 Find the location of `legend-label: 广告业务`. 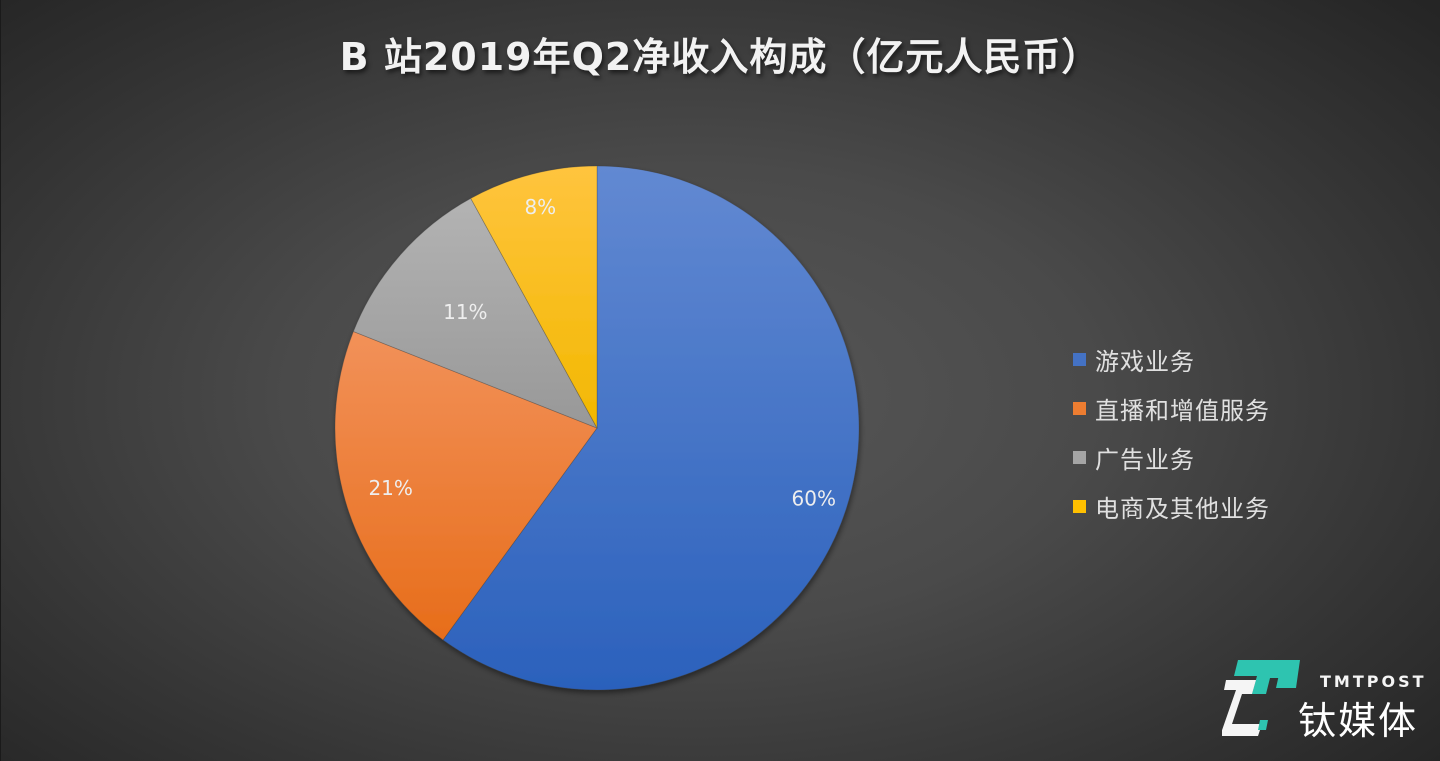

legend-label: 广告业务 is located at coordinates (1145, 460).